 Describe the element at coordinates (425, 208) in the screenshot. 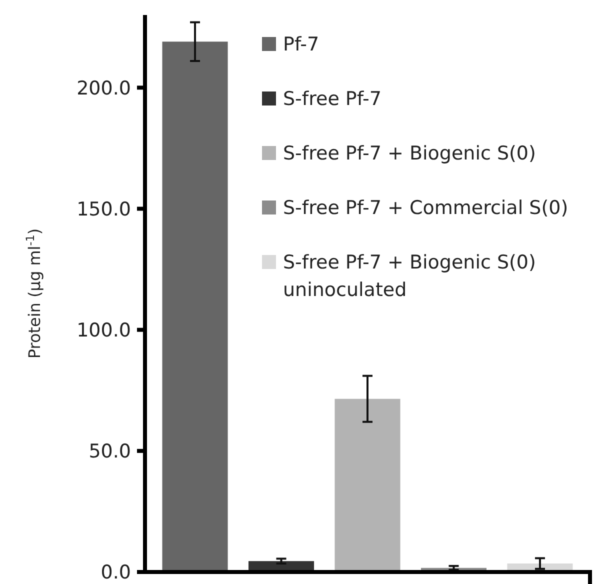

I see `legend-label: S-free Pf-7 + Commercial S(0)` at that location.